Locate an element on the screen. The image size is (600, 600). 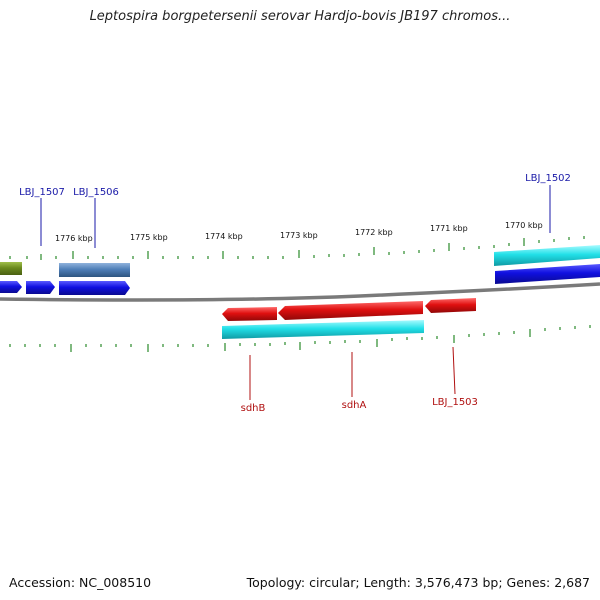
backbone is located at coordinates (300, 292).